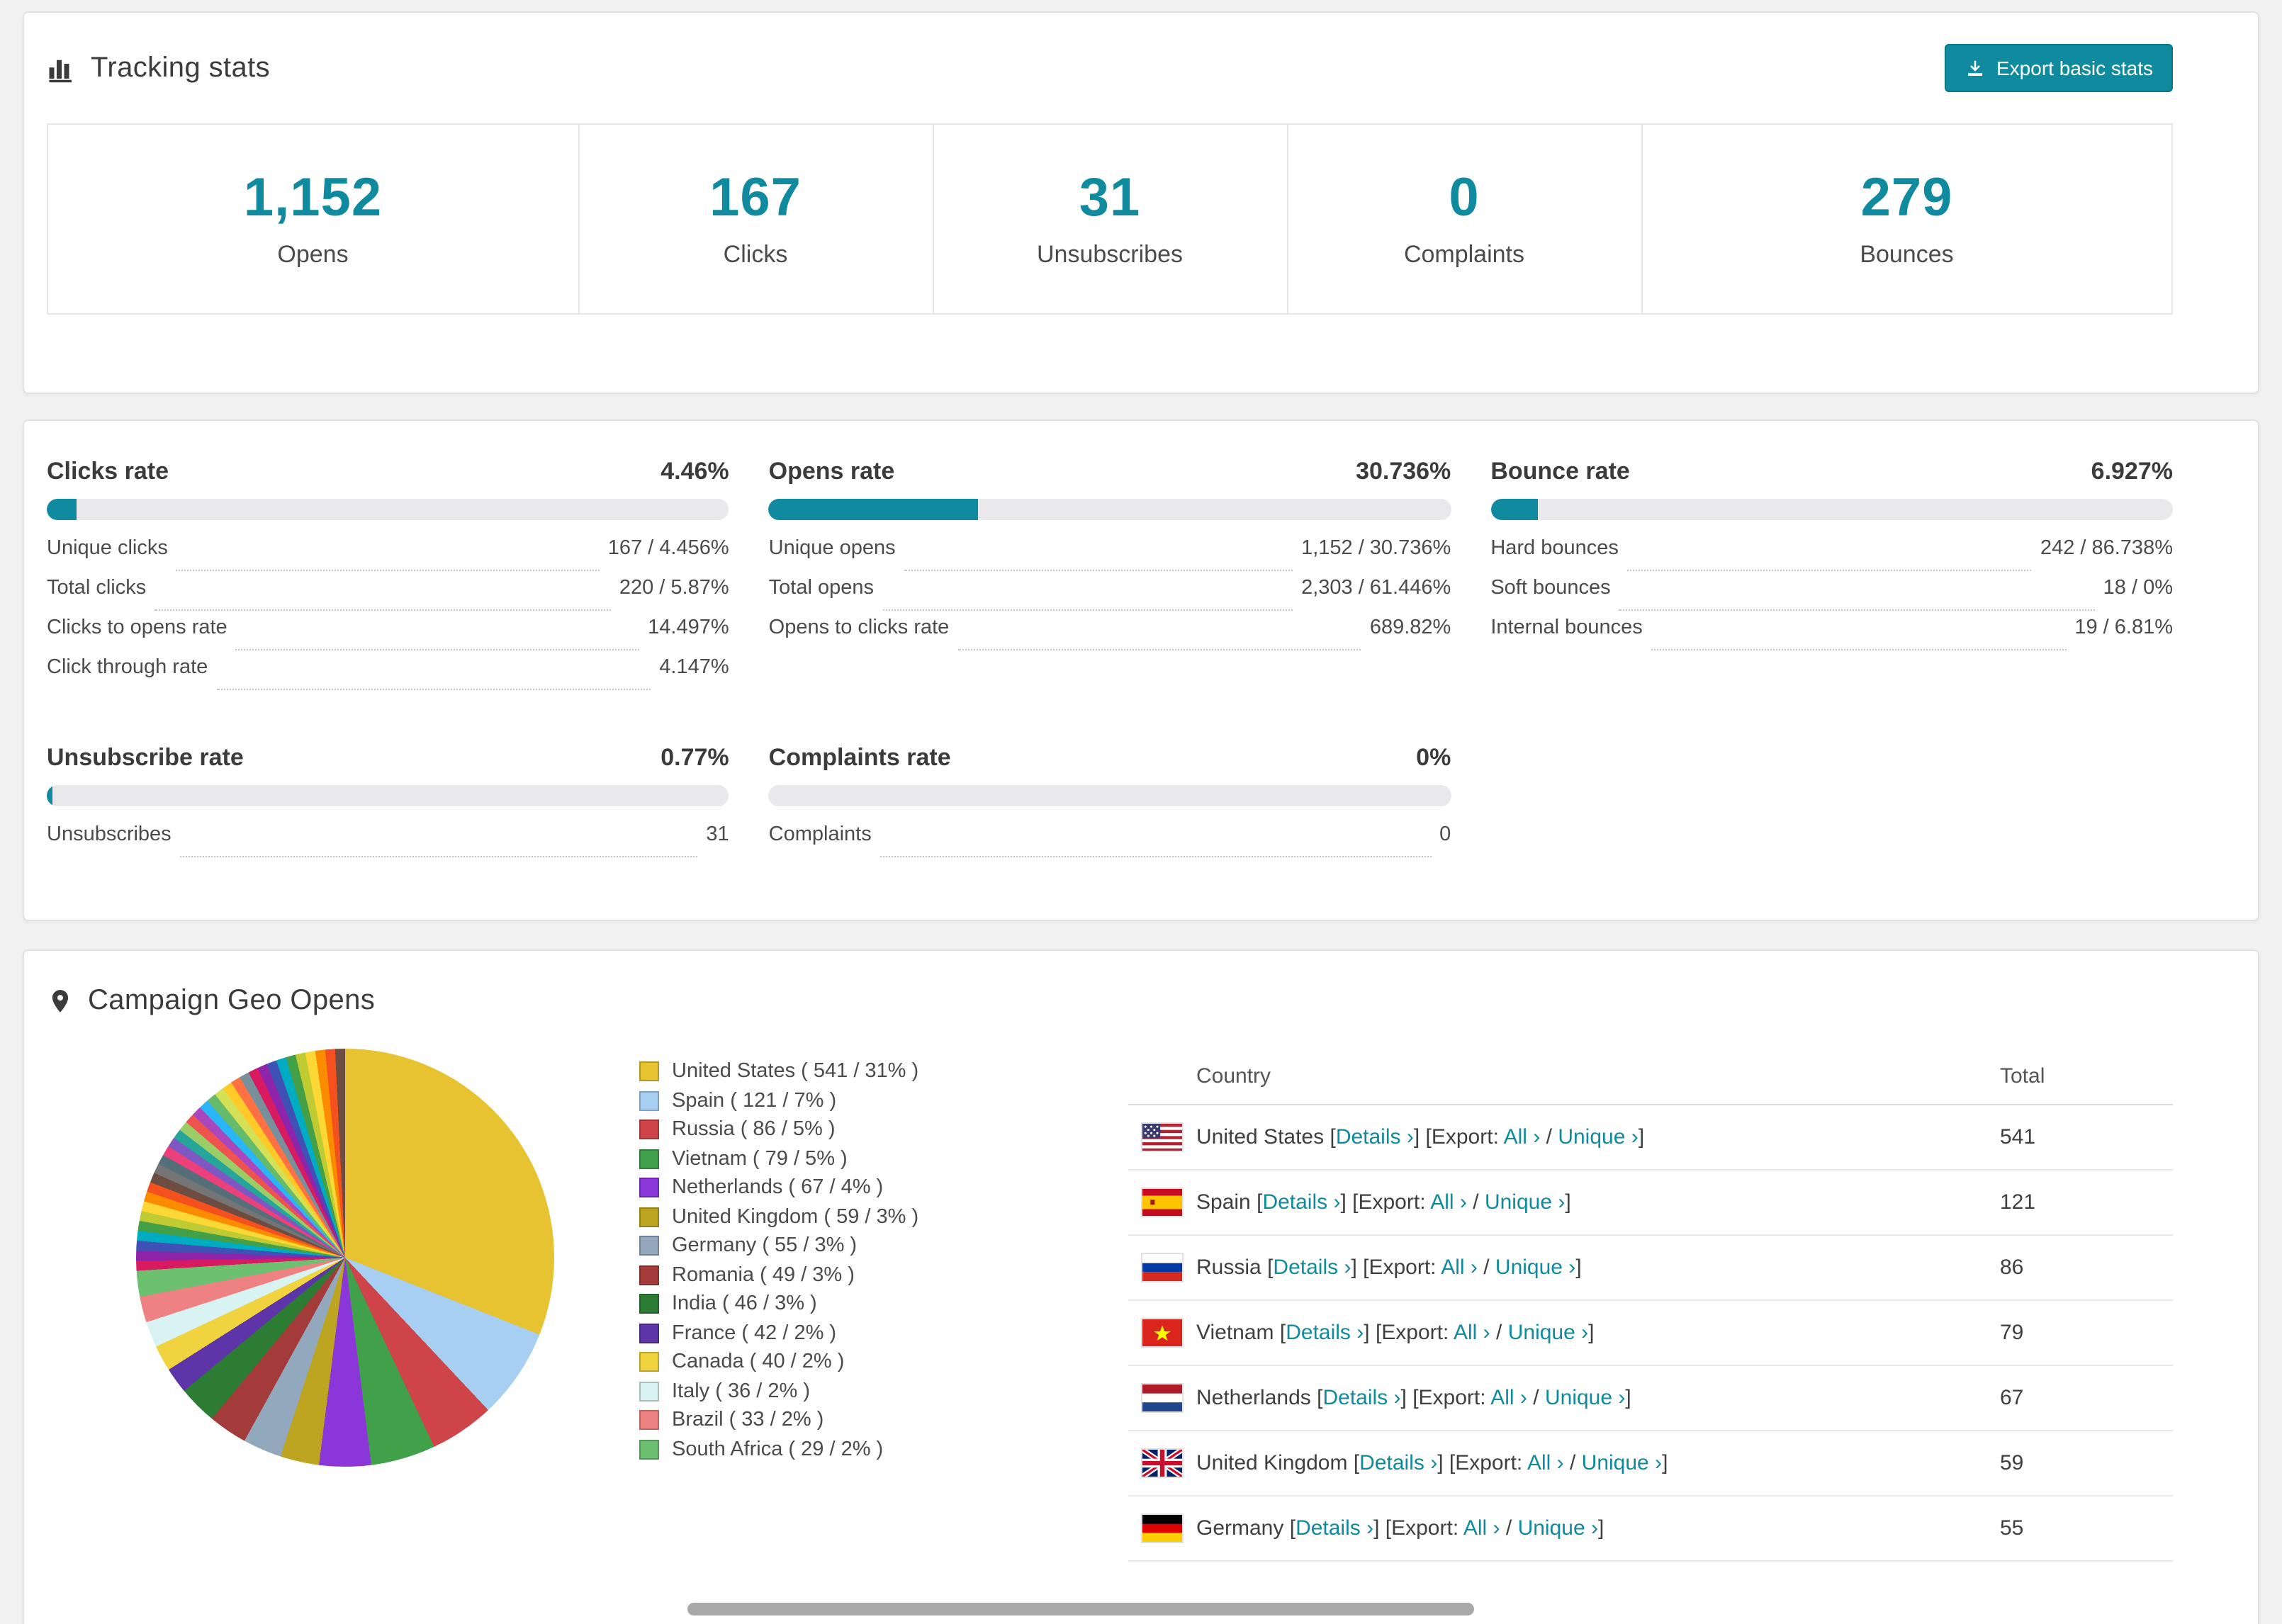  I want to click on breakdown-row-hard-bounces: Hard bounces 242 / 86.738%, so click(1831, 557).